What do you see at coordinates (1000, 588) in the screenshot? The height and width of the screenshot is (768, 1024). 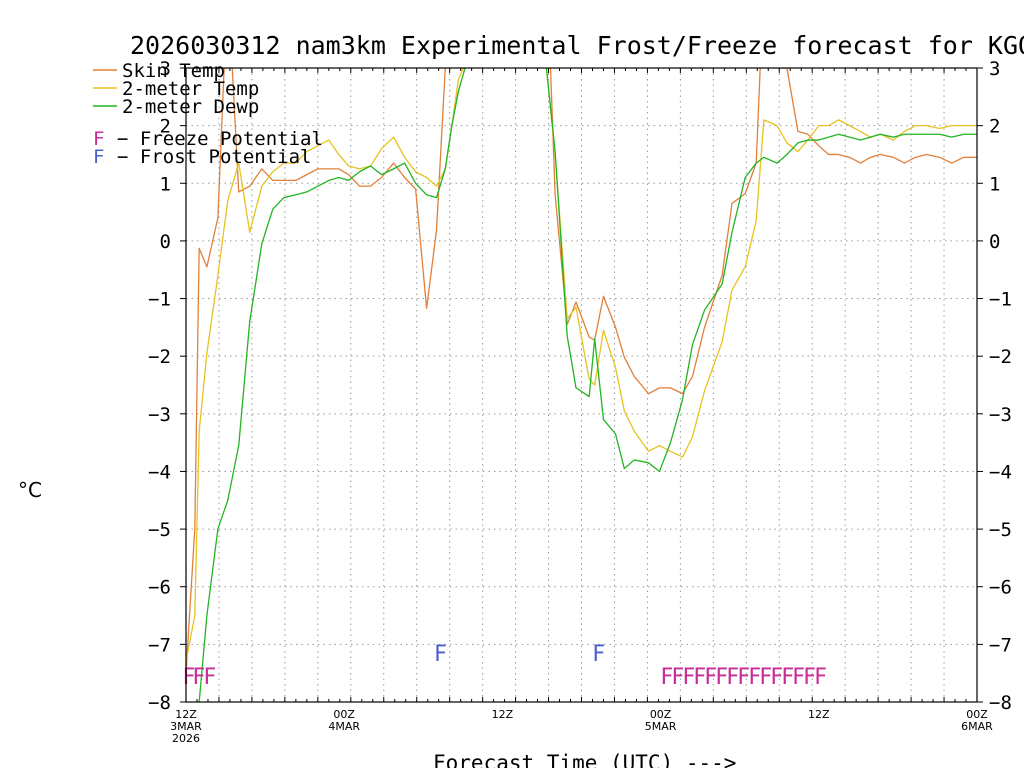 I see `y-tick-label-right: −6` at bounding box center [1000, 588].